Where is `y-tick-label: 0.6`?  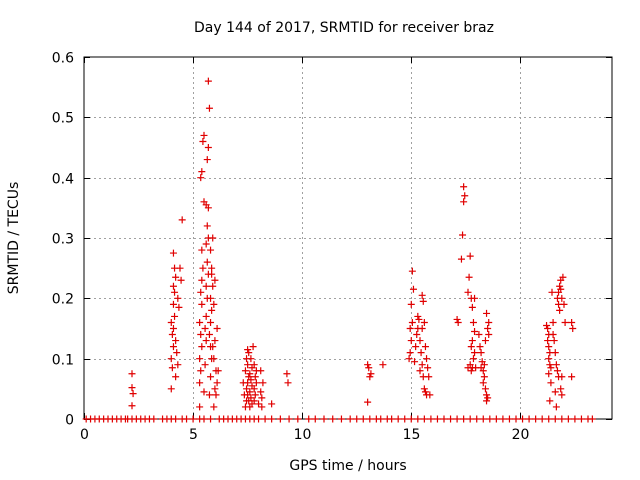 y-tick-label: 0.6 is located at coordinates (63, 59).